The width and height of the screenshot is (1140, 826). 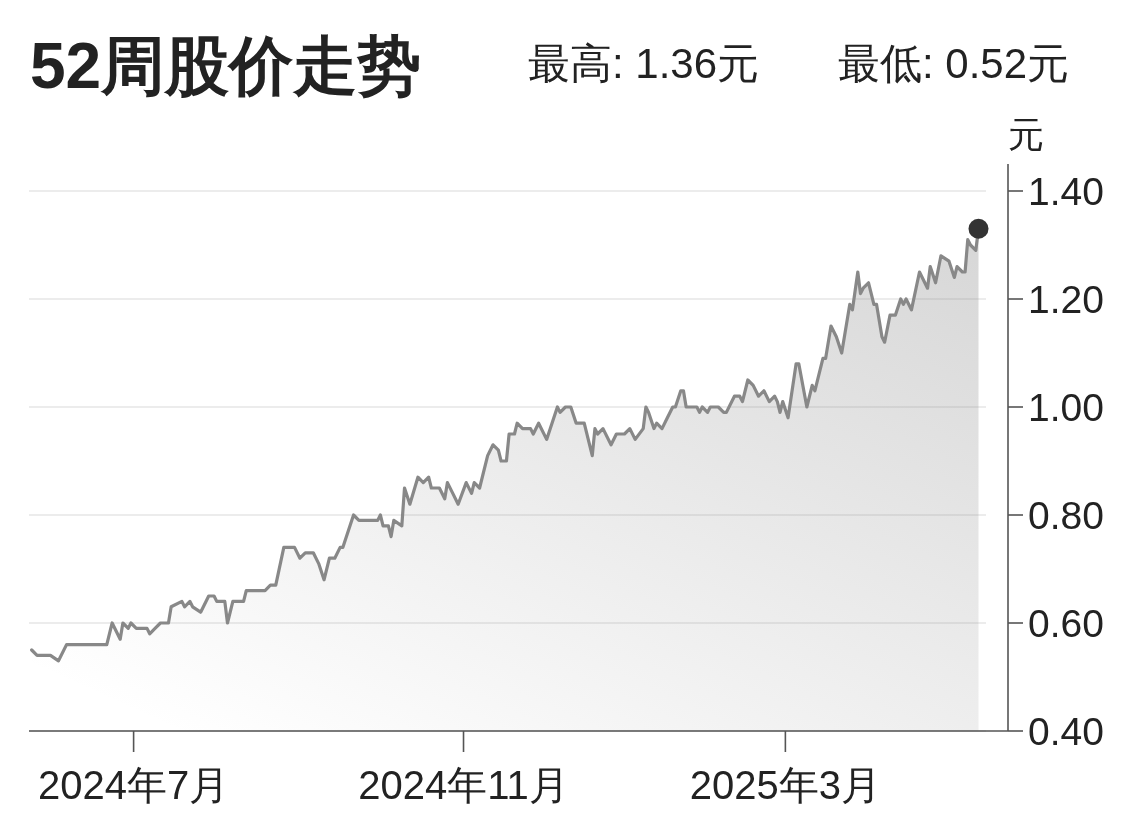 What do you see at coordinates (1066, 299) in the screenshot?
I see `y-tick-label: 1.20` at bounding box center [1066, 299].